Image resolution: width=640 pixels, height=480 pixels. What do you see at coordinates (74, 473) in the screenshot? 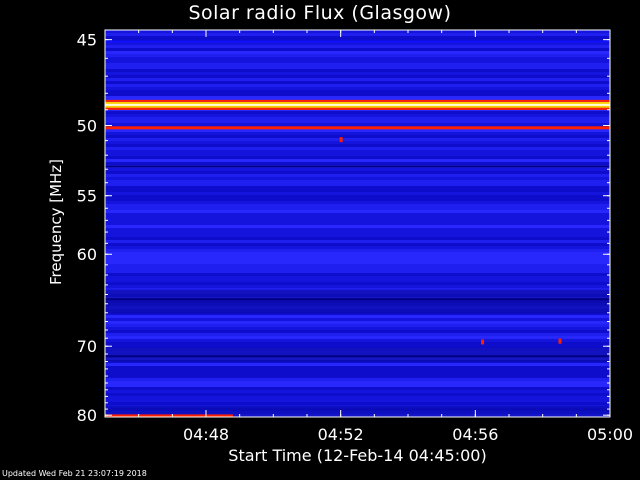
I see `updated-timestamp: Updated Wed Feb 21 23:07:19 2018` at bounding box center [74, 473].